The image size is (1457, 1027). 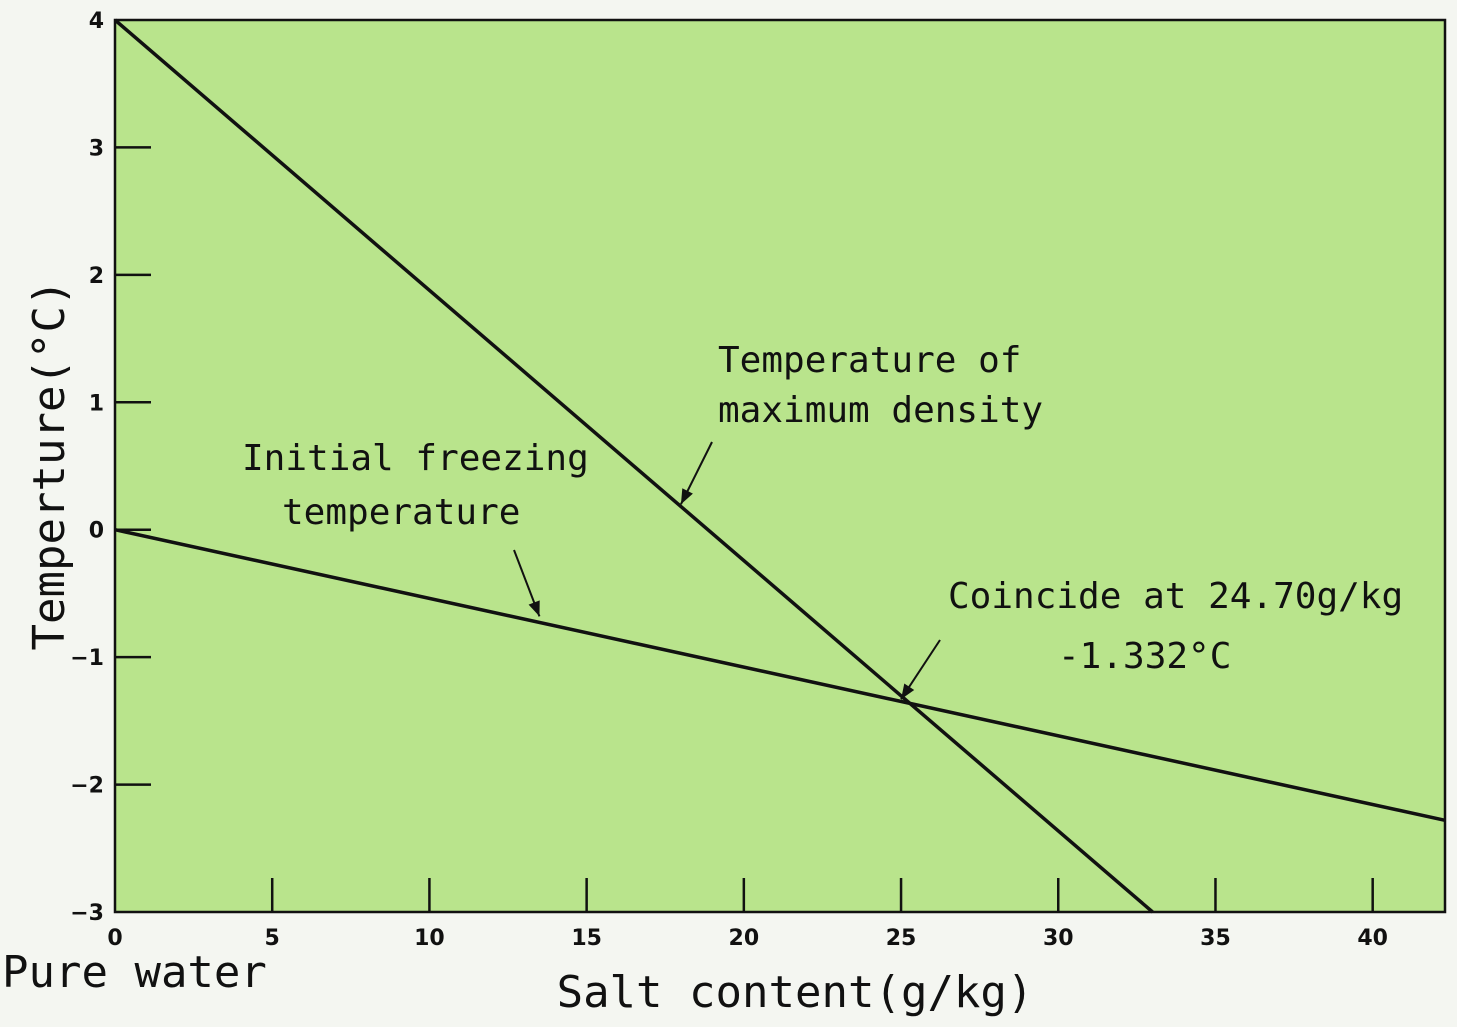 I want to click on x-tick-label: 15, so click(x=586, y=938).